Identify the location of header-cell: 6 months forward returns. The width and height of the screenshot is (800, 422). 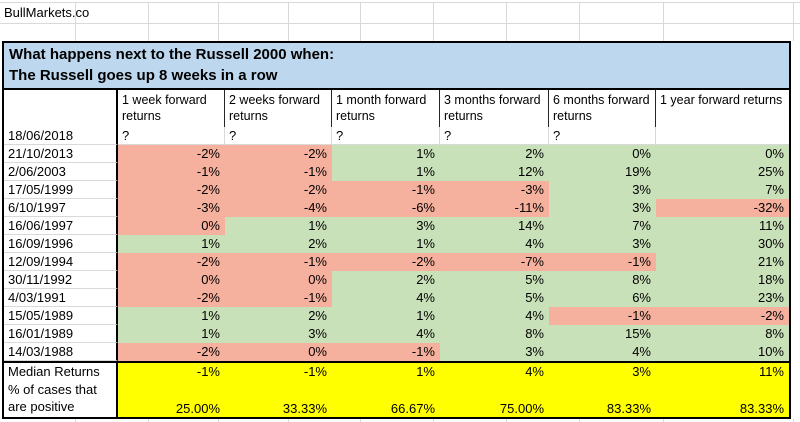
(602, 108).